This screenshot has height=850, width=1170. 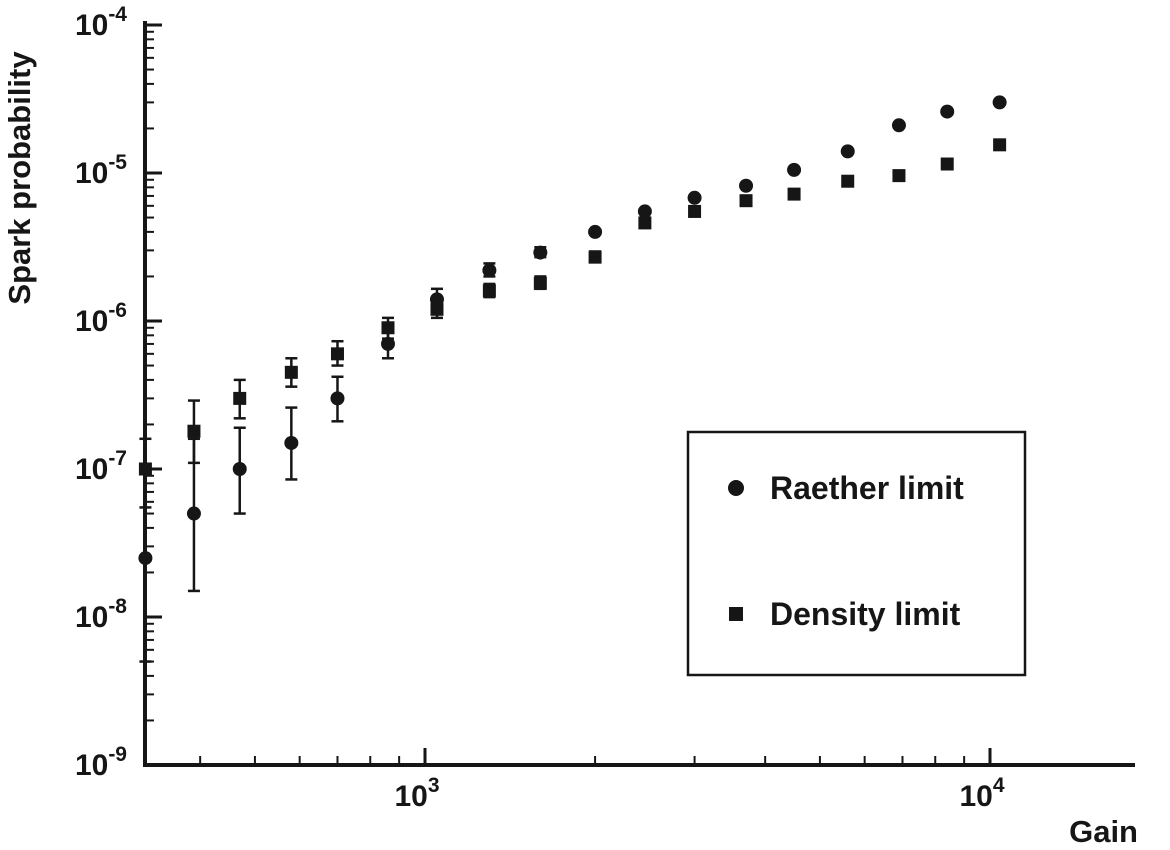 What do you see at coordinates (19, 178) in the screenshot?
I see `y-axis-title: Spark probability` at bounding box center [19, 178].